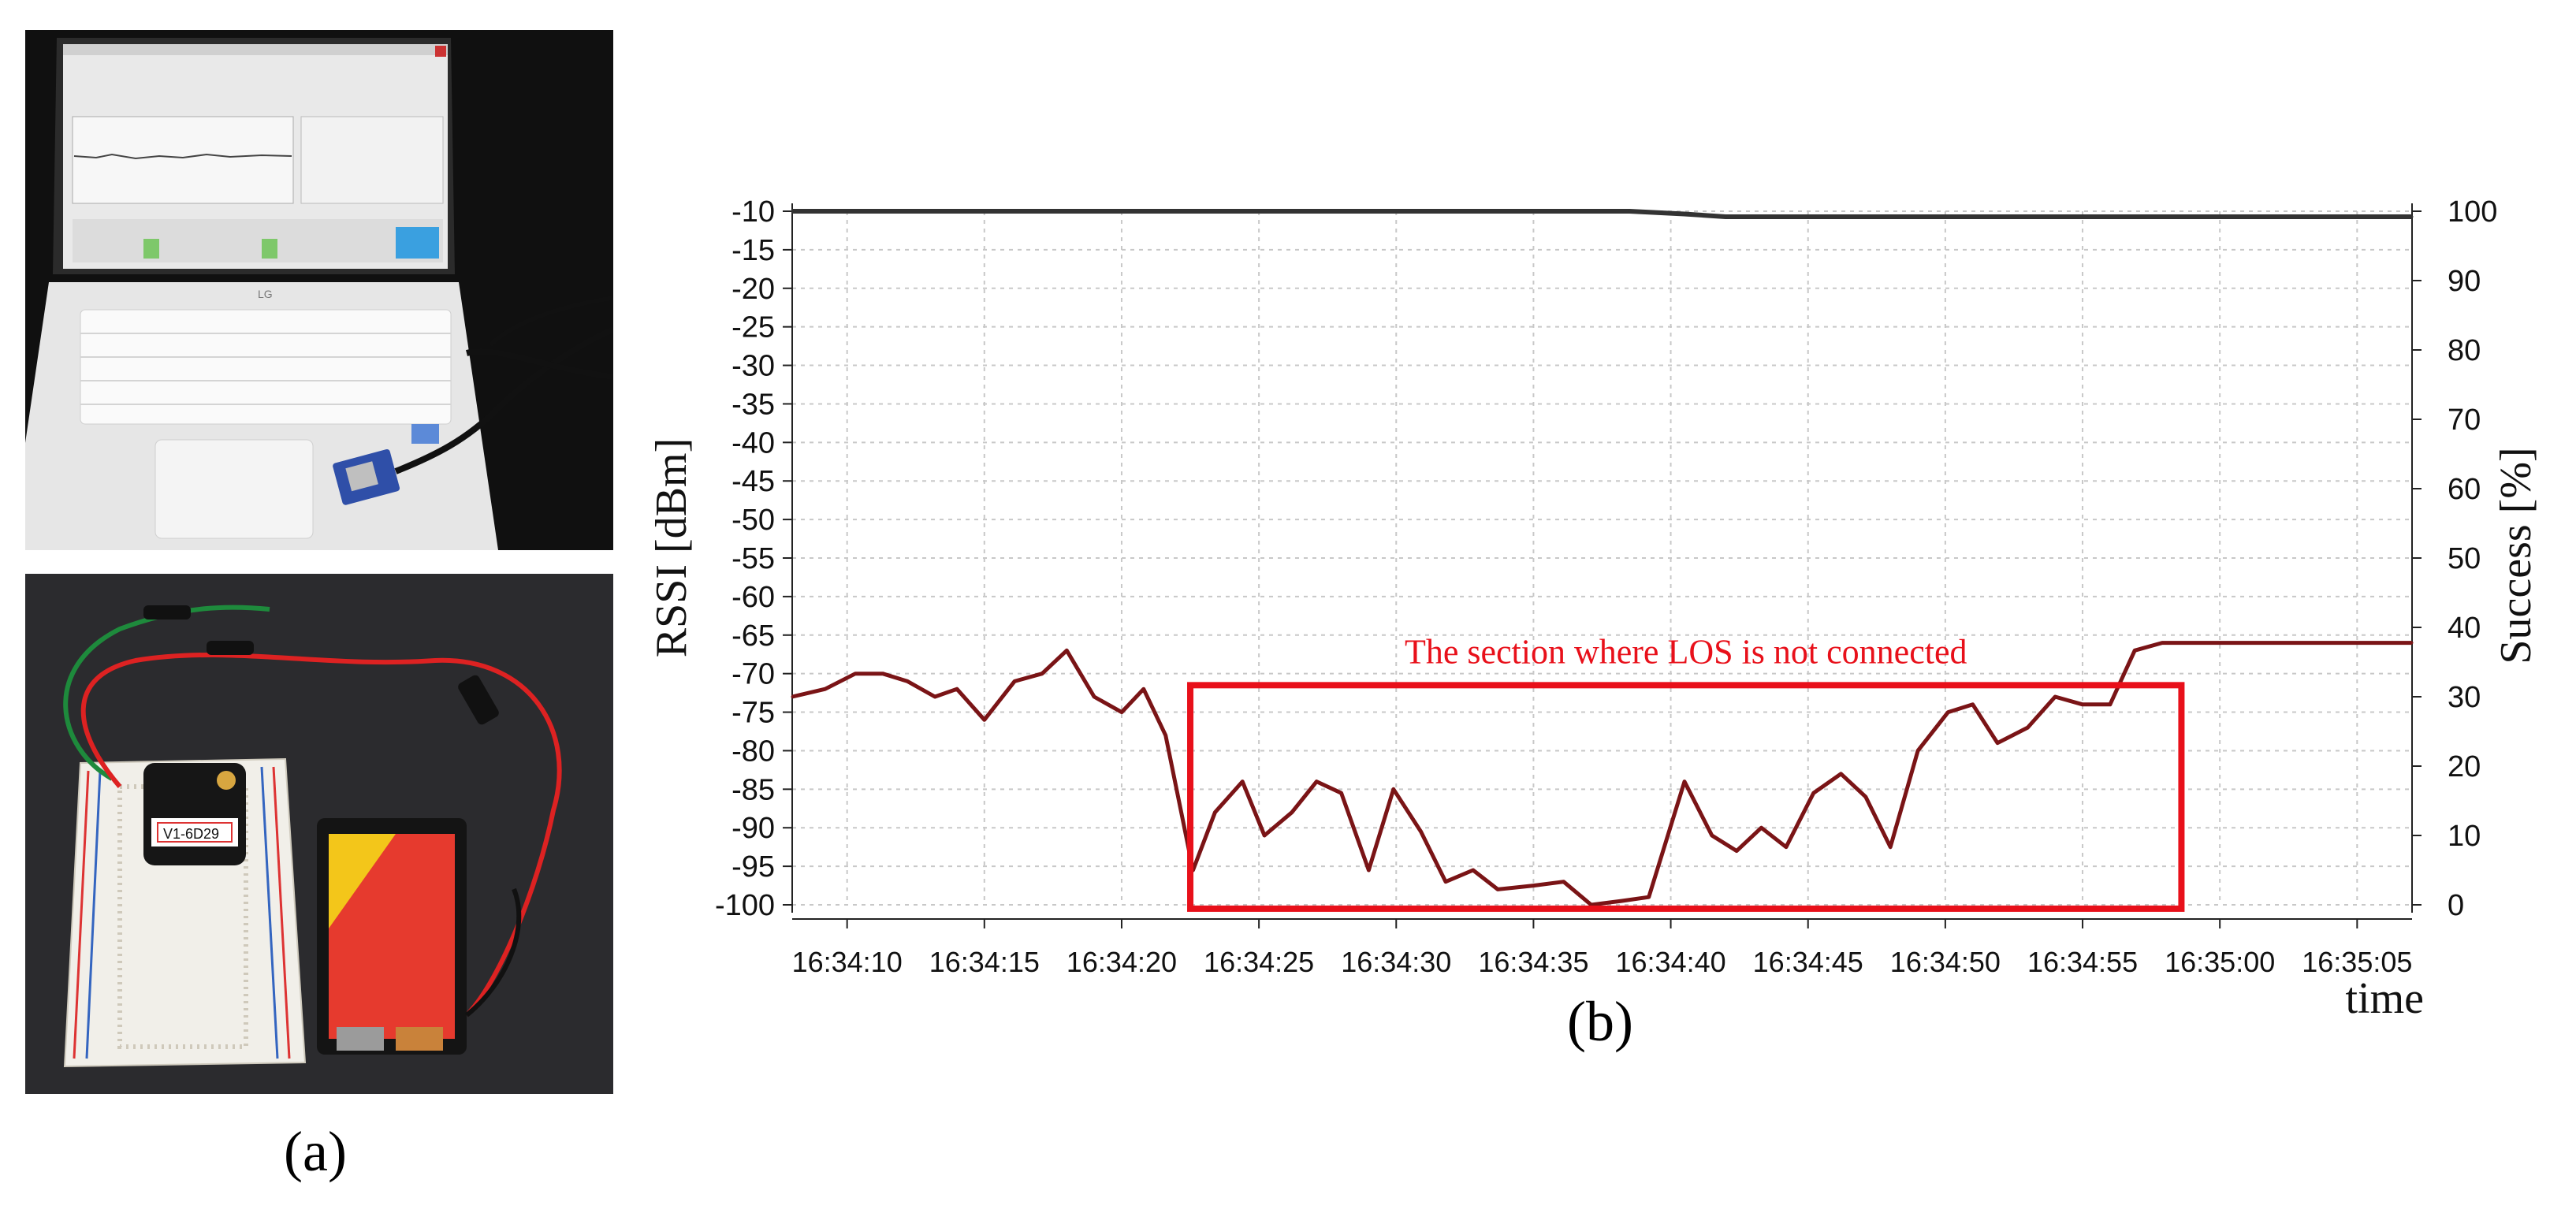 The height and width of the screenshot is (1213, 2576). I want to click on laptop-brand-text: LG, so click(265, 294).